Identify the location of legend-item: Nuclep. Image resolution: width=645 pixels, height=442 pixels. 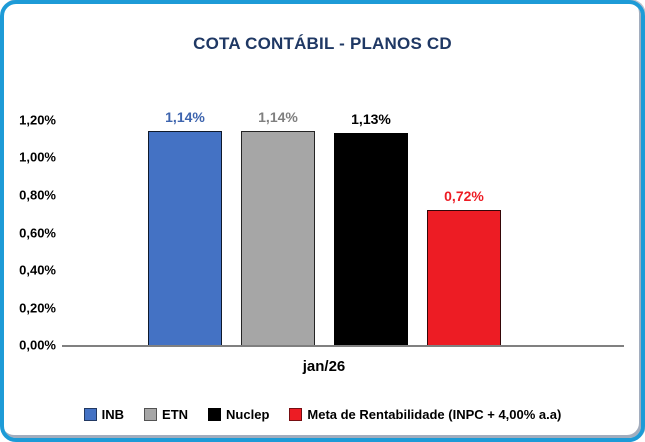
(238, 414).